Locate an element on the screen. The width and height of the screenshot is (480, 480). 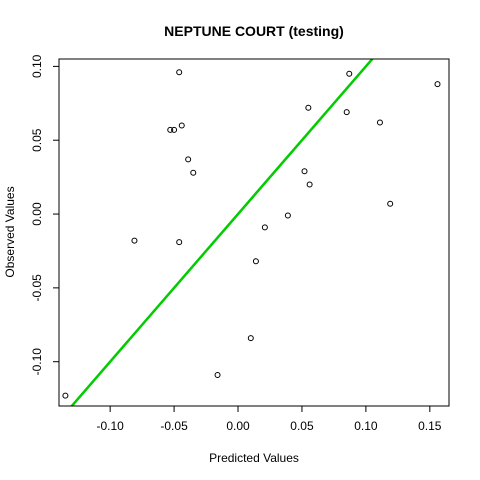
x-tick-label: -0.05 is located at coordinates (174, 426).